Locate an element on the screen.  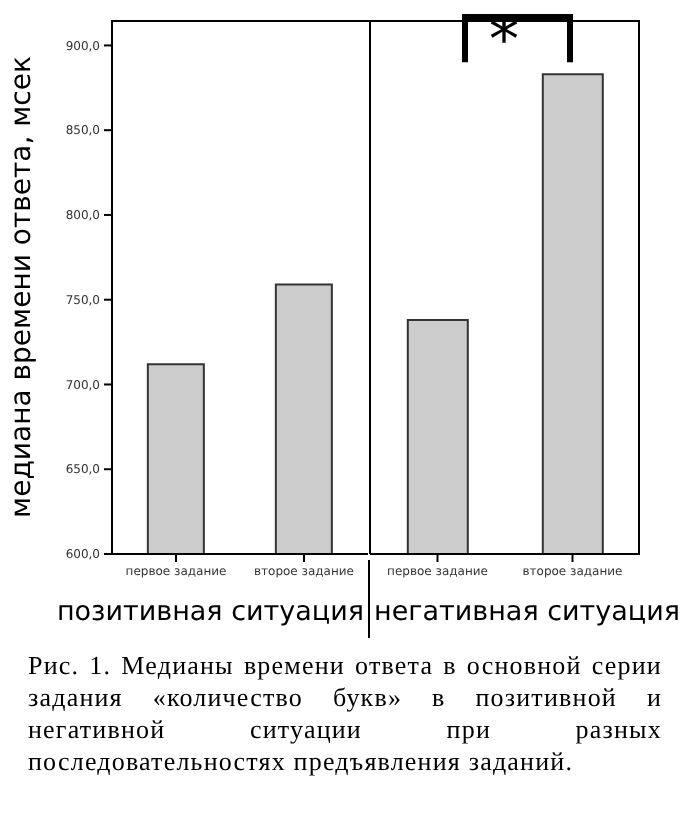
text: Рис. 1. Медианы времени ответа в основной серии задания «количество букв» в позитивной и негативной ситуации при разных последовательностях предъявления заданий. is located at coordinates (345, 714).